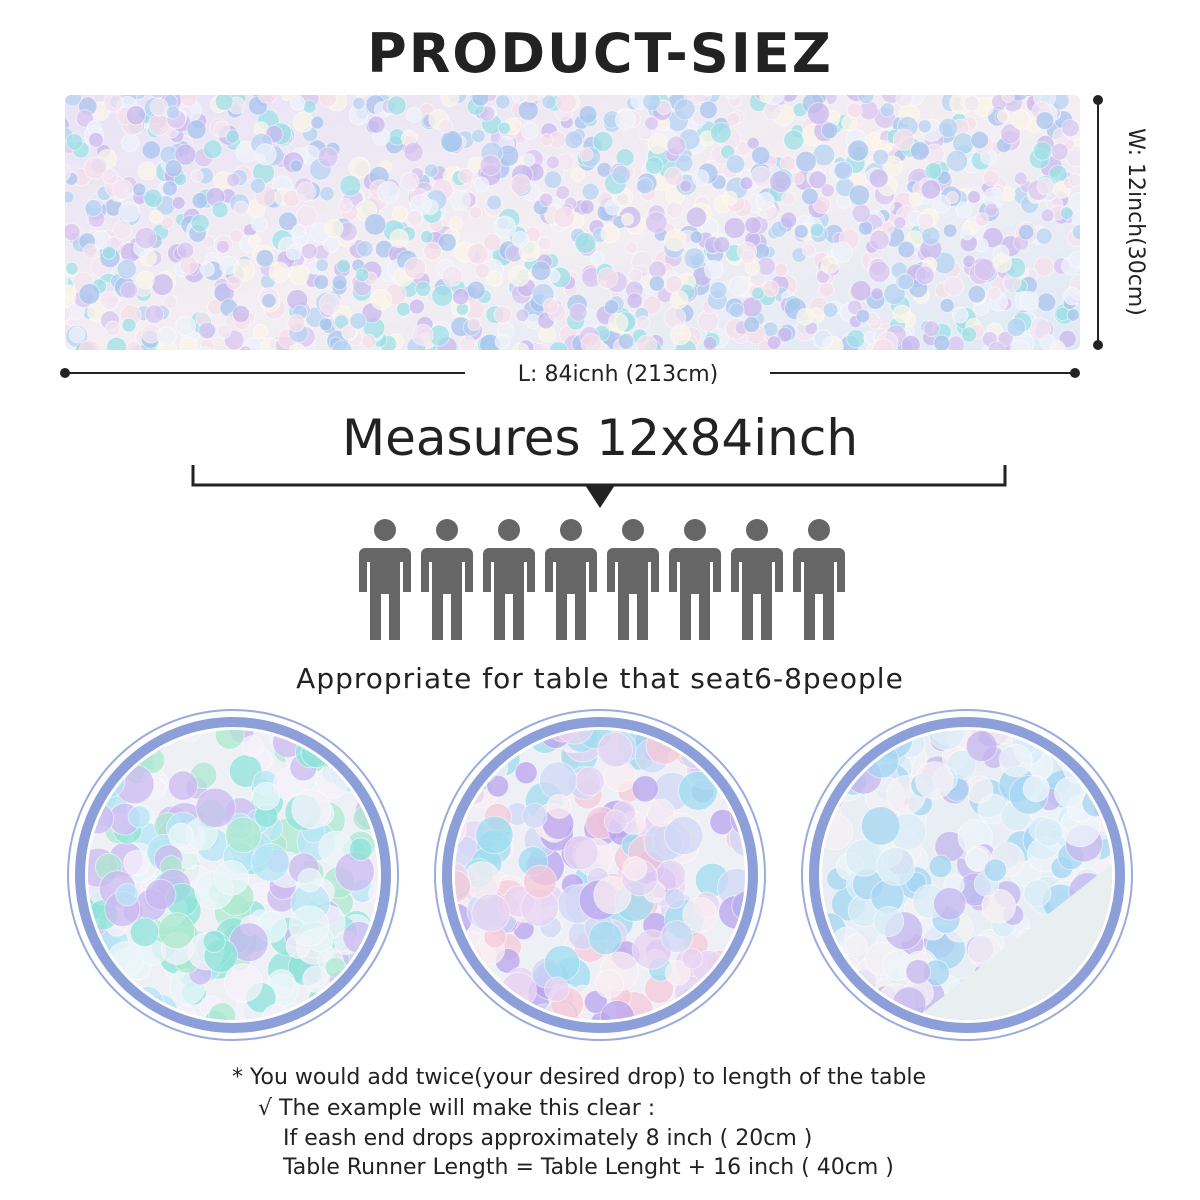 Image resolution: width=1200 pixels, height=1200 pixels. Describe the element at coordinates (456, 1108) in the screenshot. I see `note-line: √ The example will make this clear :` at that location.